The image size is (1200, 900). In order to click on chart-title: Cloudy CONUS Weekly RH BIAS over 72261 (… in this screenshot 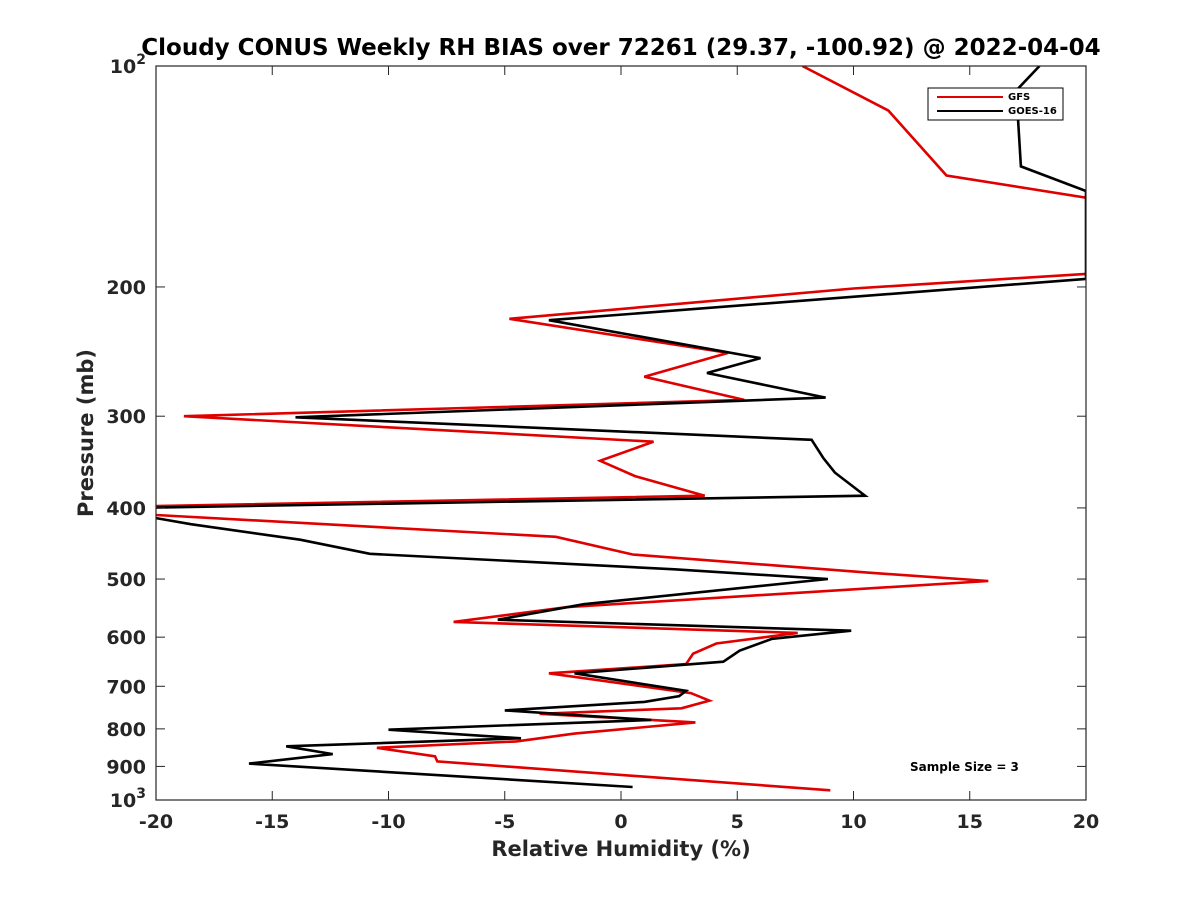, I will do `click(620, 48)`.